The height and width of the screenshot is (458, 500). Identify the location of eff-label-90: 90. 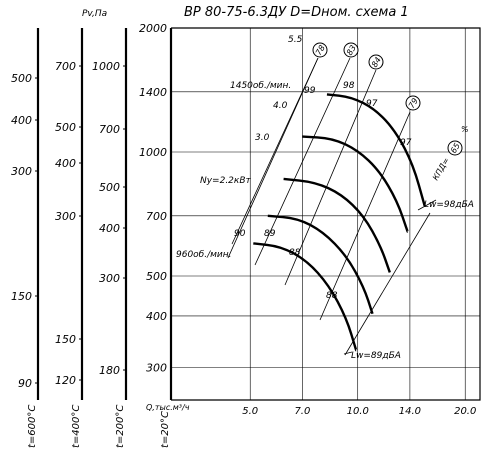
(240, 234).